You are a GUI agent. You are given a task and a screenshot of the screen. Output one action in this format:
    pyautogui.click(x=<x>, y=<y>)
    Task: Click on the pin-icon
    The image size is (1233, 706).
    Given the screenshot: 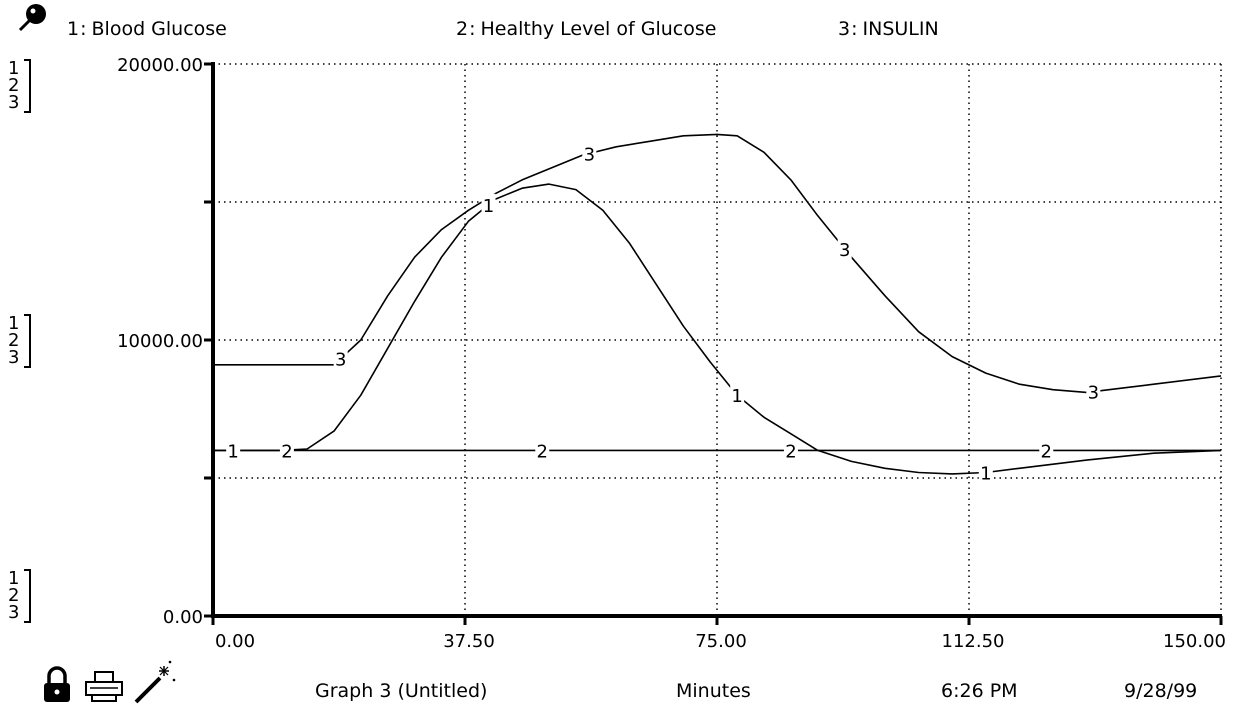 What is the action you would take?
    pyautogui.click(x=32, y=18)
    